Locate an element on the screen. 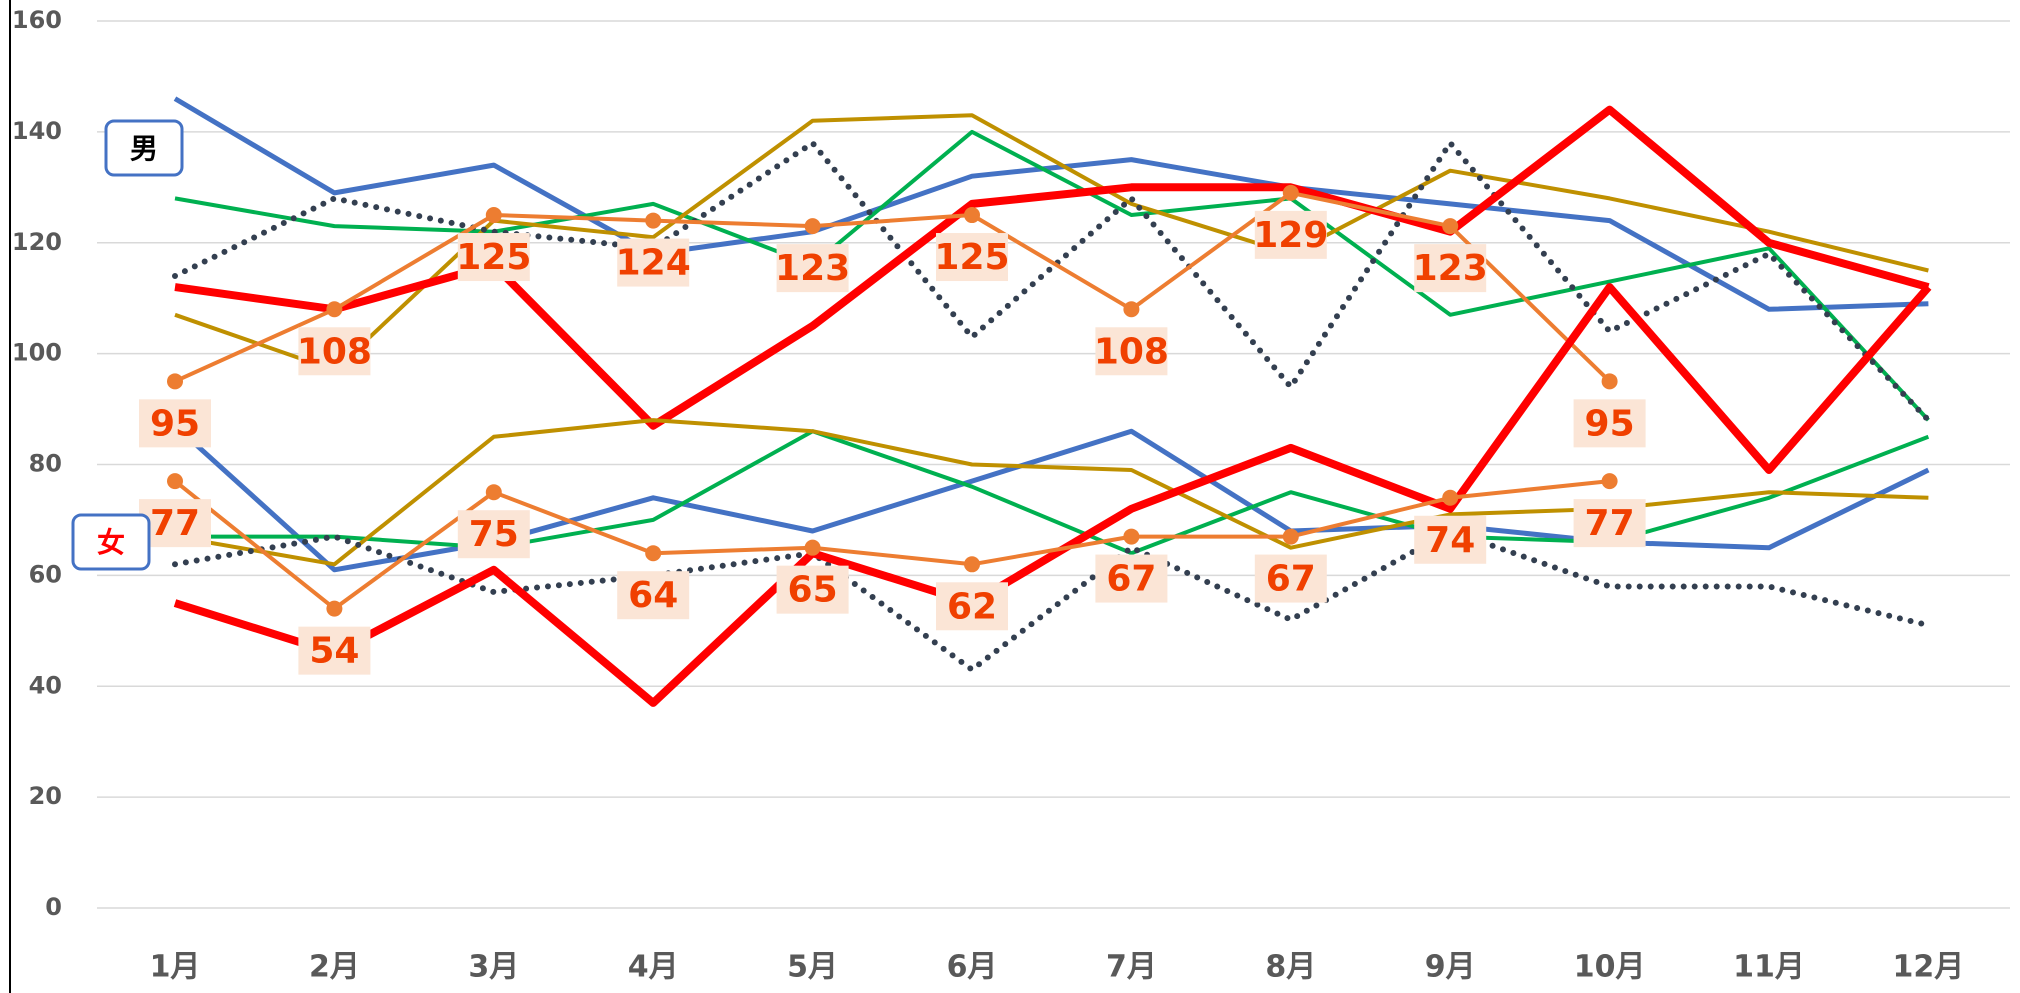 Image resolution: width=2020 pixels, height=993 pixels. data-label: 65 is located at coordinates (813, 590).